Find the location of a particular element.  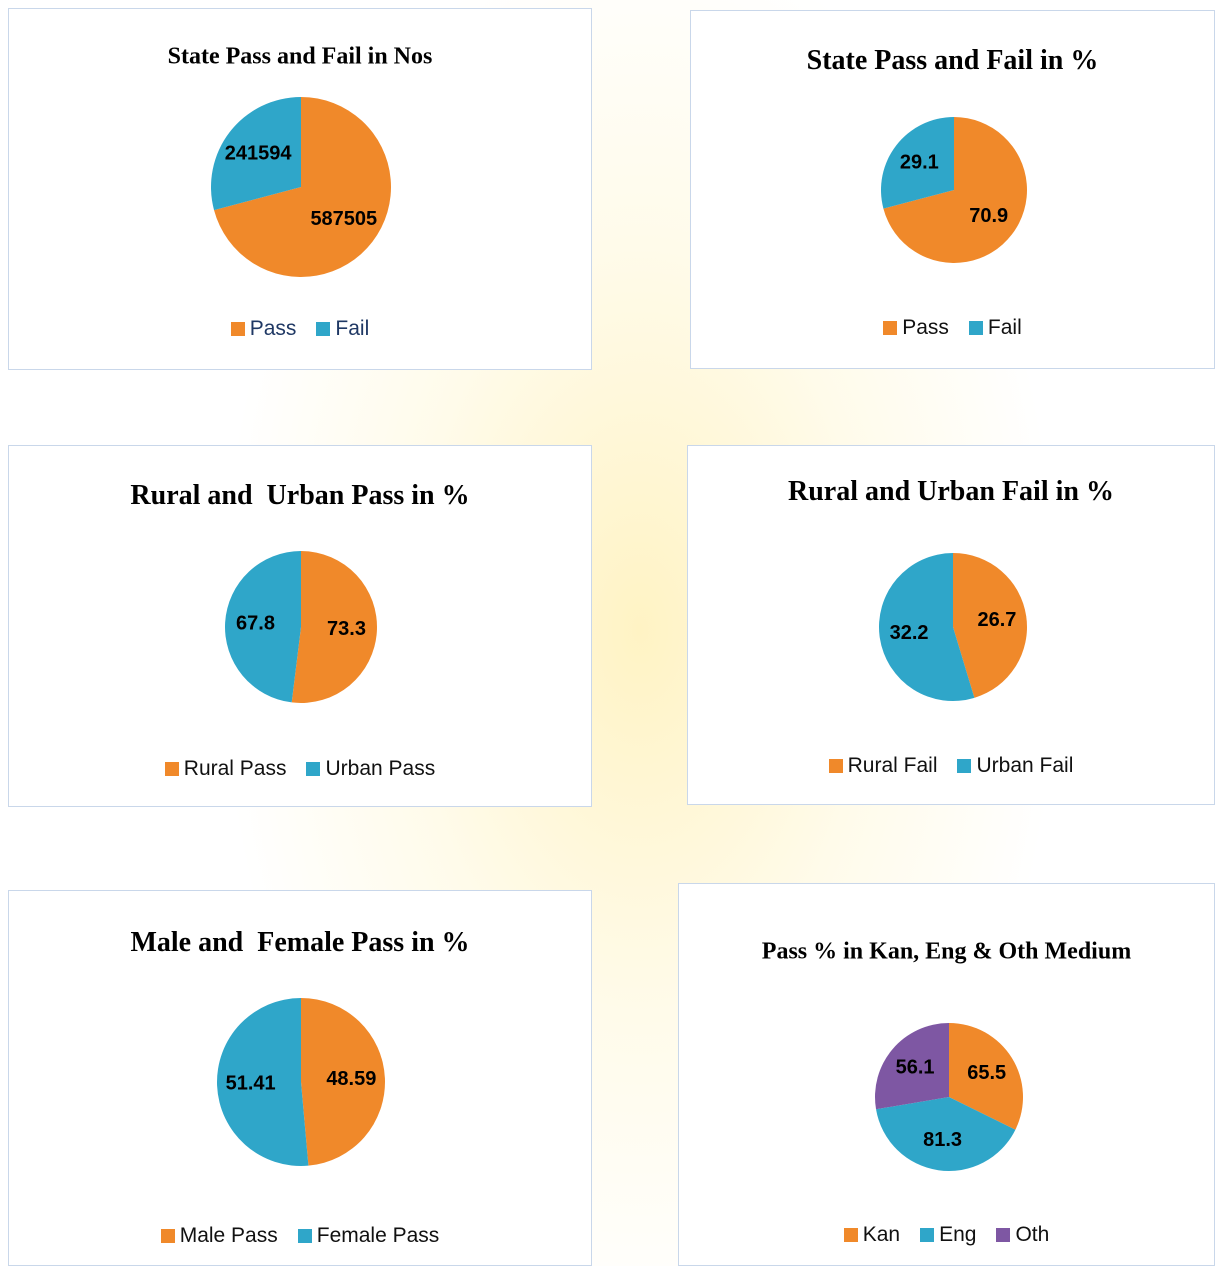

legend-item: Female Pass is located at coordinates (368, 1235).